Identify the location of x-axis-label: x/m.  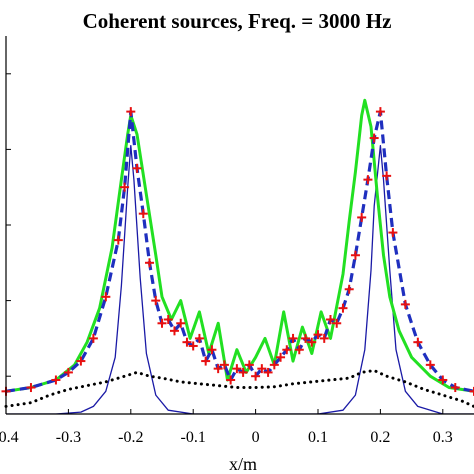
(243, 464).